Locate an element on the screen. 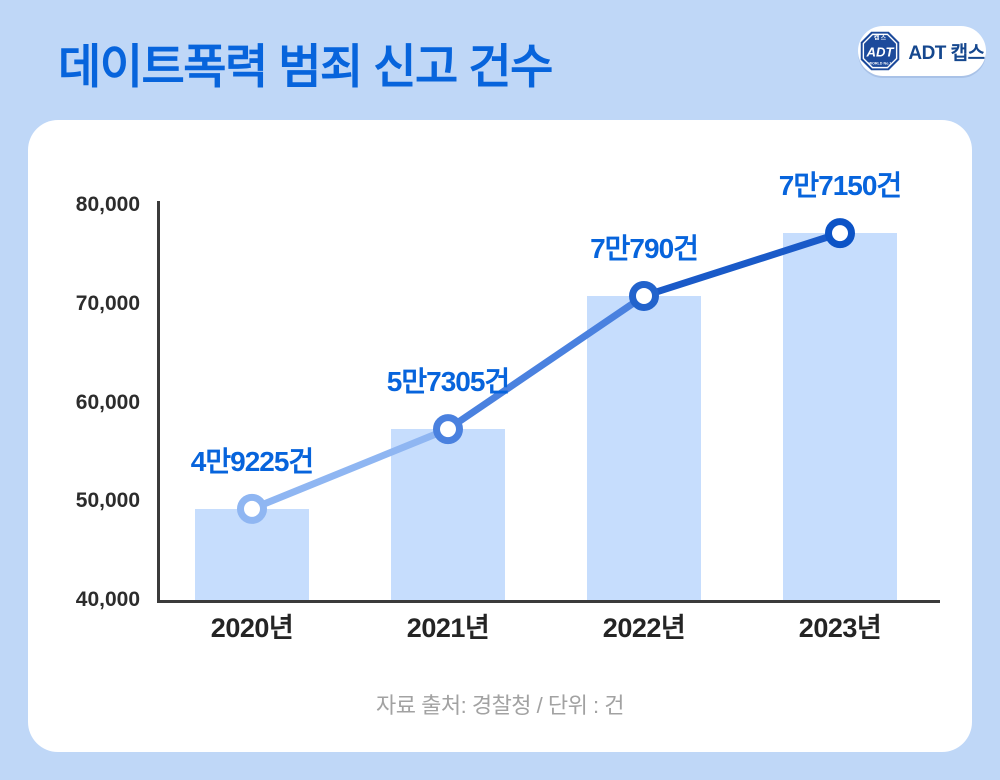 This screenshot has width=1000, height=780. x-axis-label: 2023년 is located at coordinates (840, 628).